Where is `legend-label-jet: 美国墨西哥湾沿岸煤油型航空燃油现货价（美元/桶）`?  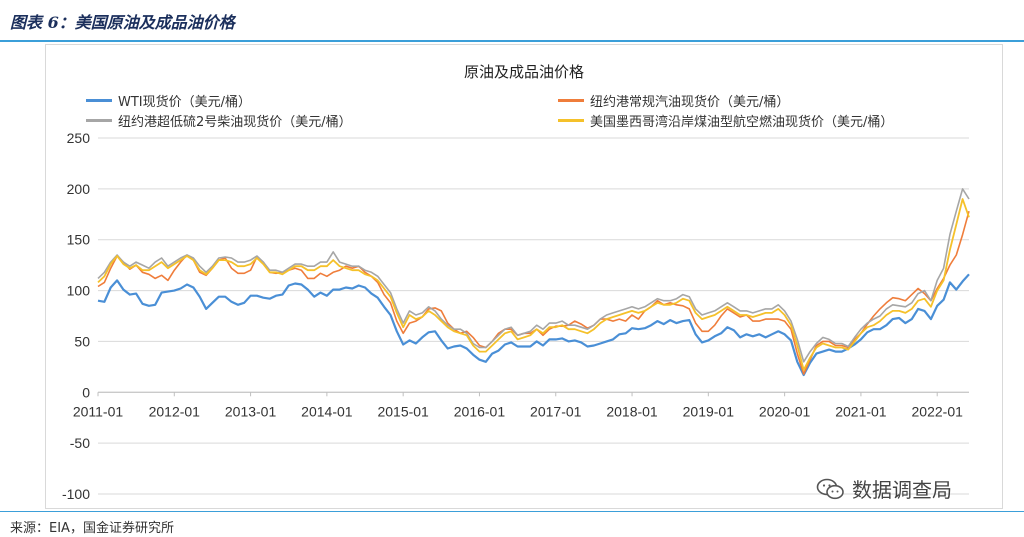 legend-label-jet: 美国墨西哥湾沿岸煤油型航空燃油现货价（美元/桶） is located at coordinates (742, 122).